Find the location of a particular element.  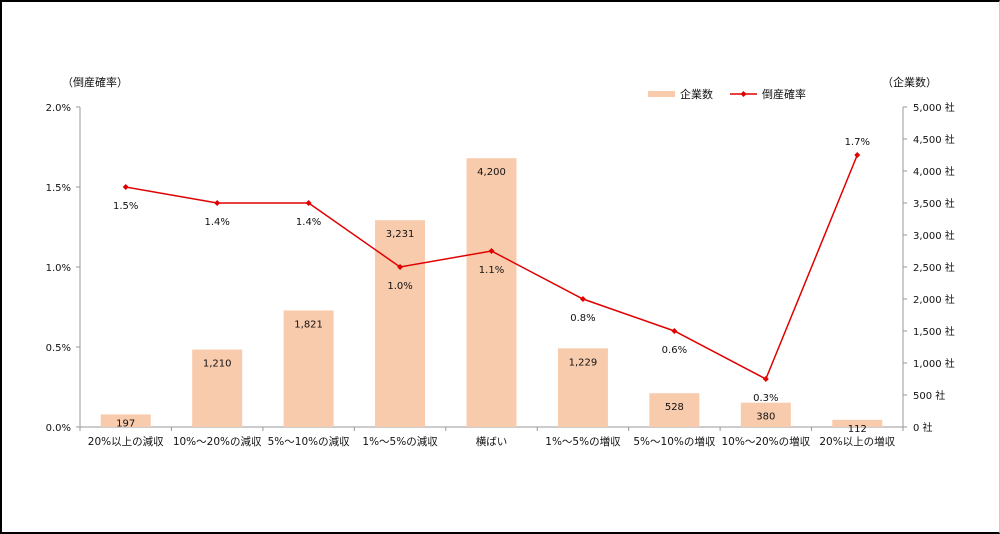

right-tick-label: 1,500 社 is located at coordinates (934, 331).